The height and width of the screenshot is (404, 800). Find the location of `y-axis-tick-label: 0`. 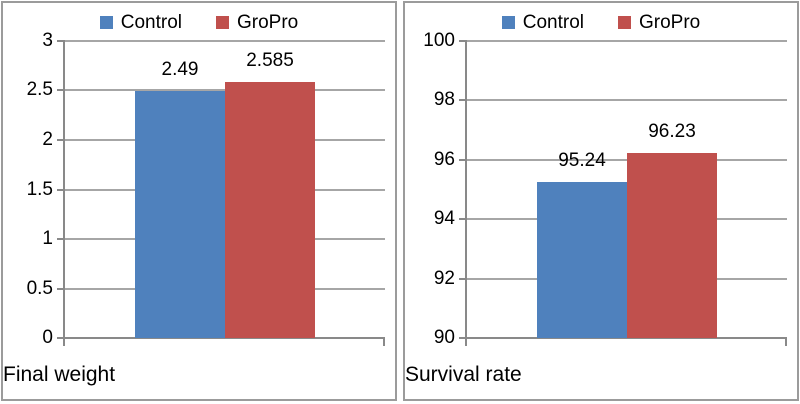

y-axis-tick-label: 0 is located at coordinates (47, 337).